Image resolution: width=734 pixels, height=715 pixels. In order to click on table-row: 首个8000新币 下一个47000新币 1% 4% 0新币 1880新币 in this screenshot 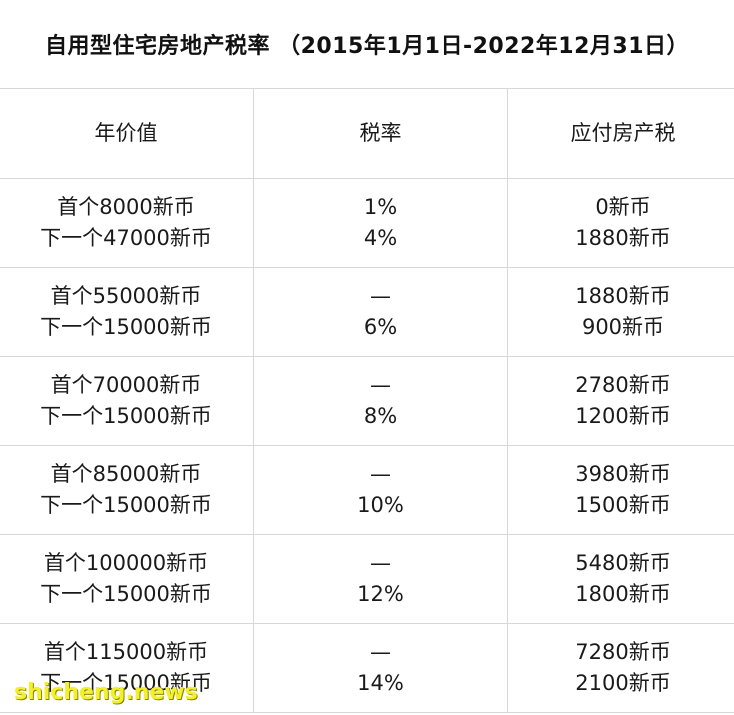, I will do `click(367, 223)`.